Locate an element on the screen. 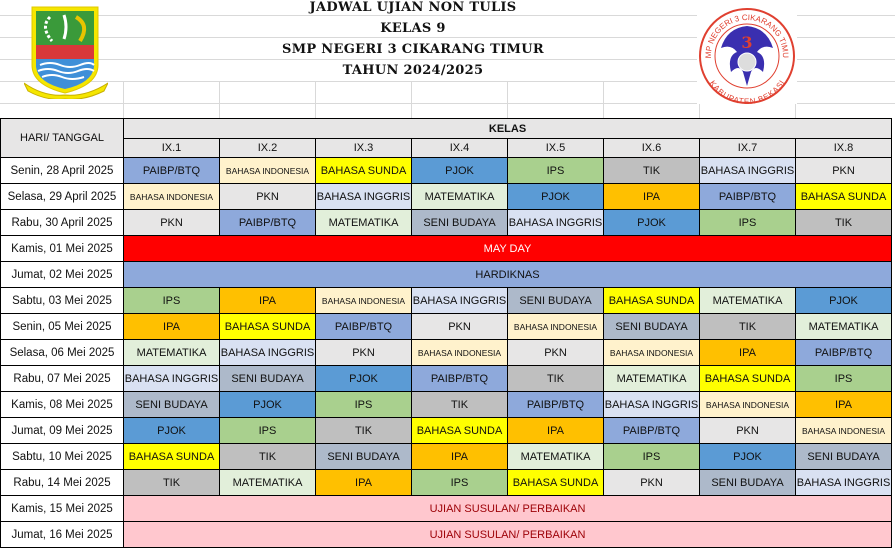  class-header-ix-8: IX.8 is located at coordinates (843, 148).